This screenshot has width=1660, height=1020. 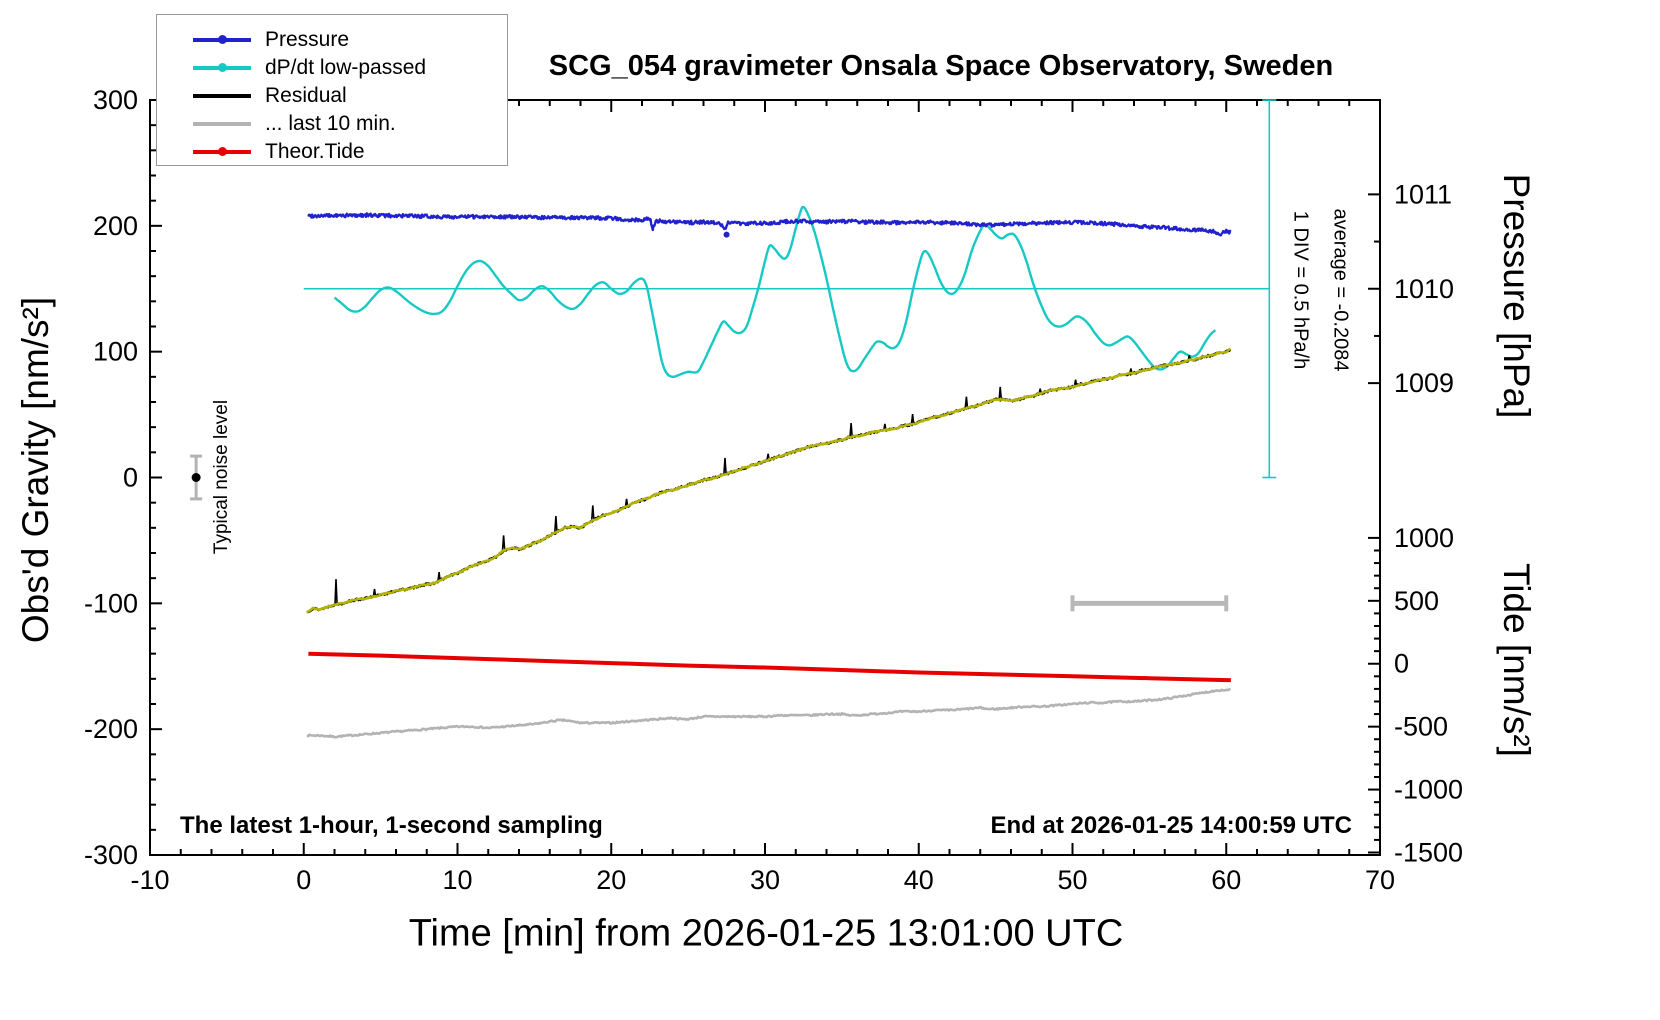 I want to click on series-residual-filtered, so click(x=769, y=480).